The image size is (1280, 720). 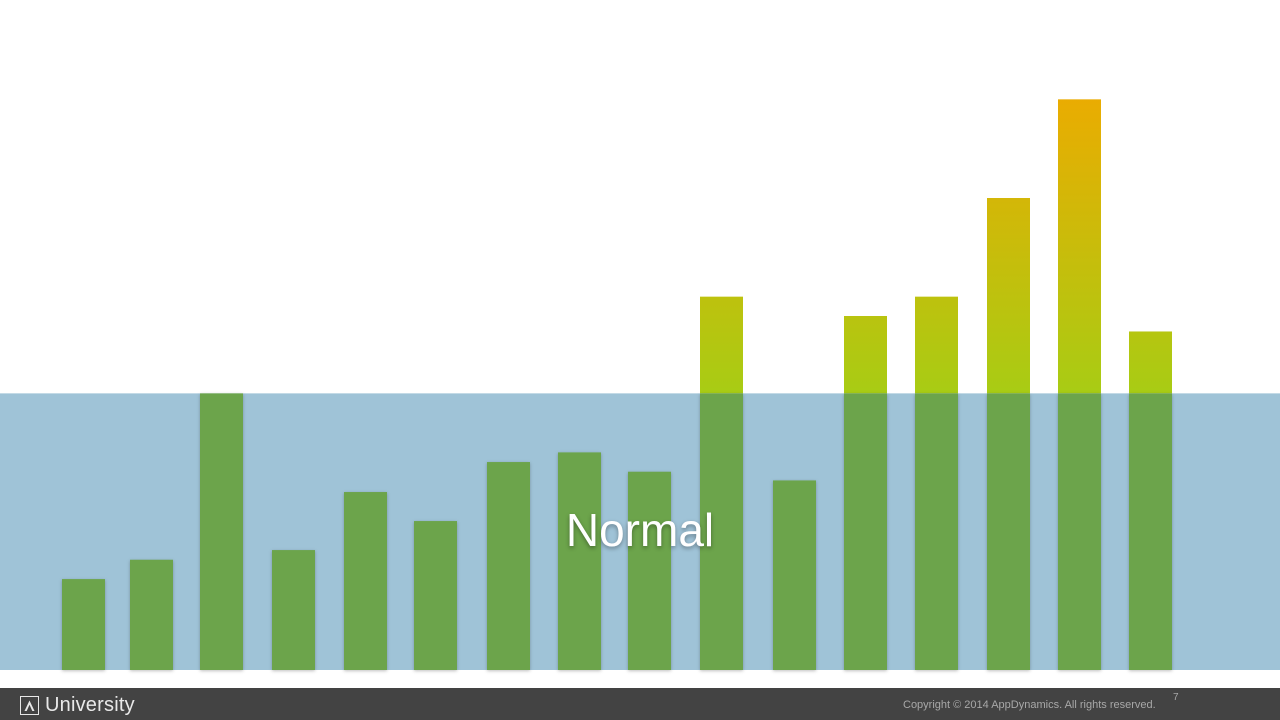 I want to click on university-logo: University, so click(x=77, y=705).